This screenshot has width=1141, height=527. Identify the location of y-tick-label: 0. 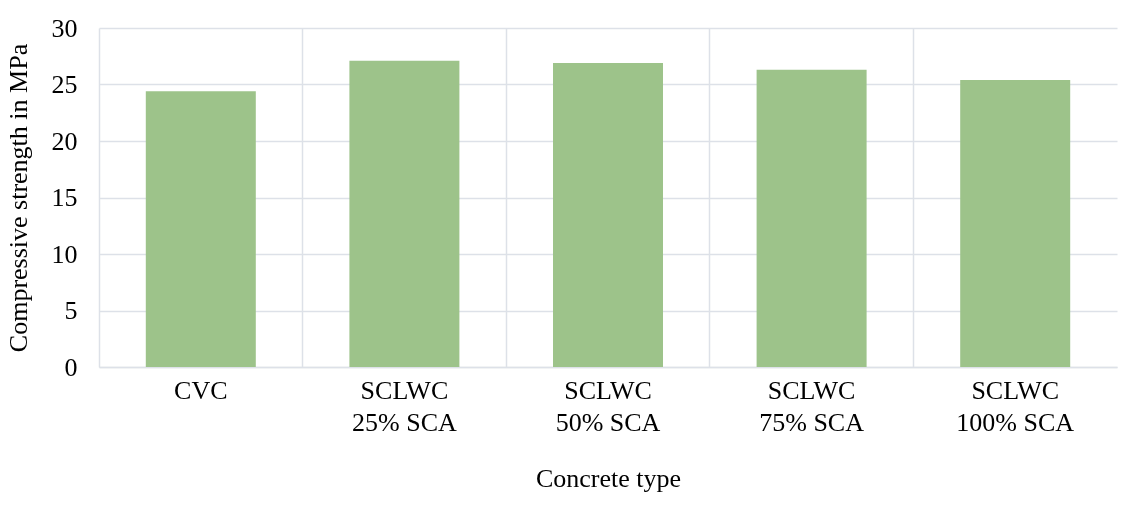
(71, 367).